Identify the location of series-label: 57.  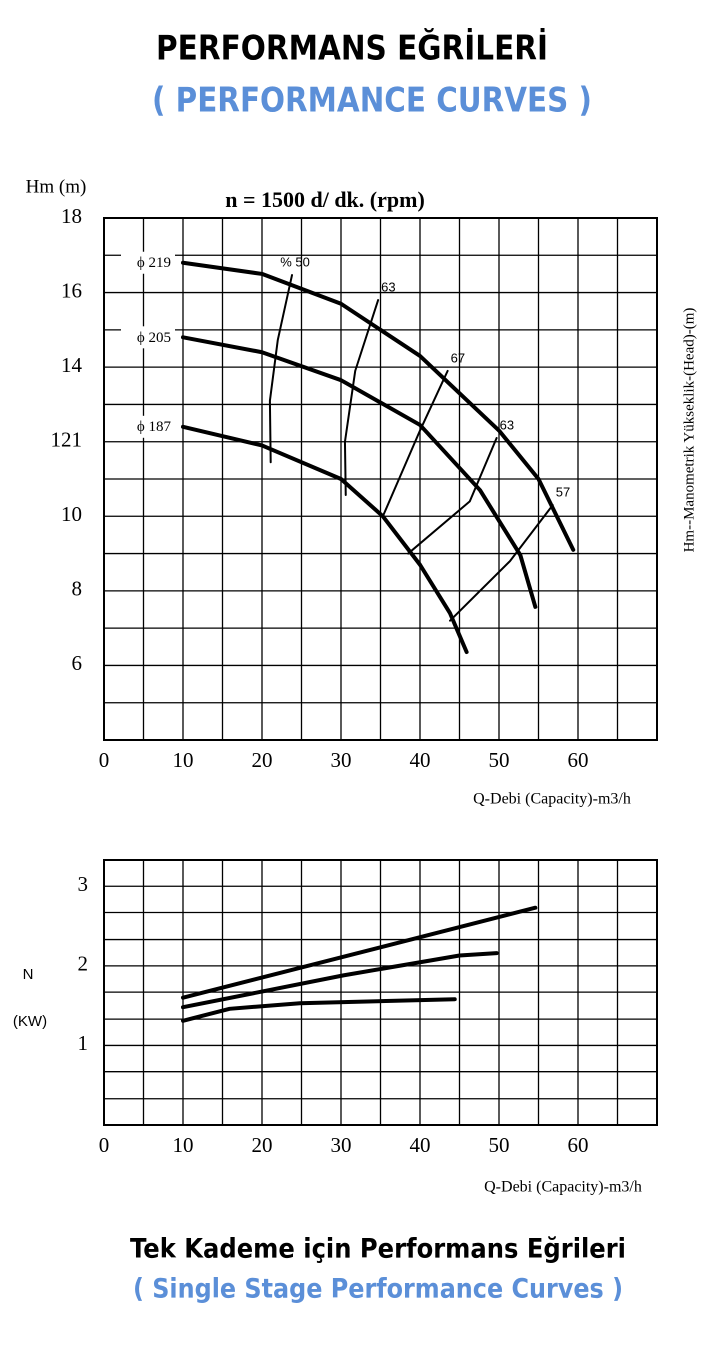
(563, 492).